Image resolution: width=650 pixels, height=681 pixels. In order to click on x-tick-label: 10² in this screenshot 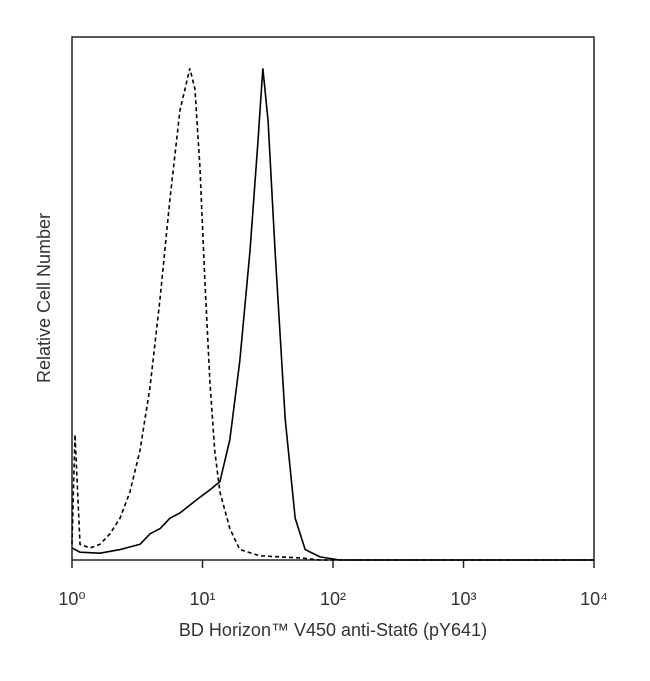, I will do `click(333, 599)`.